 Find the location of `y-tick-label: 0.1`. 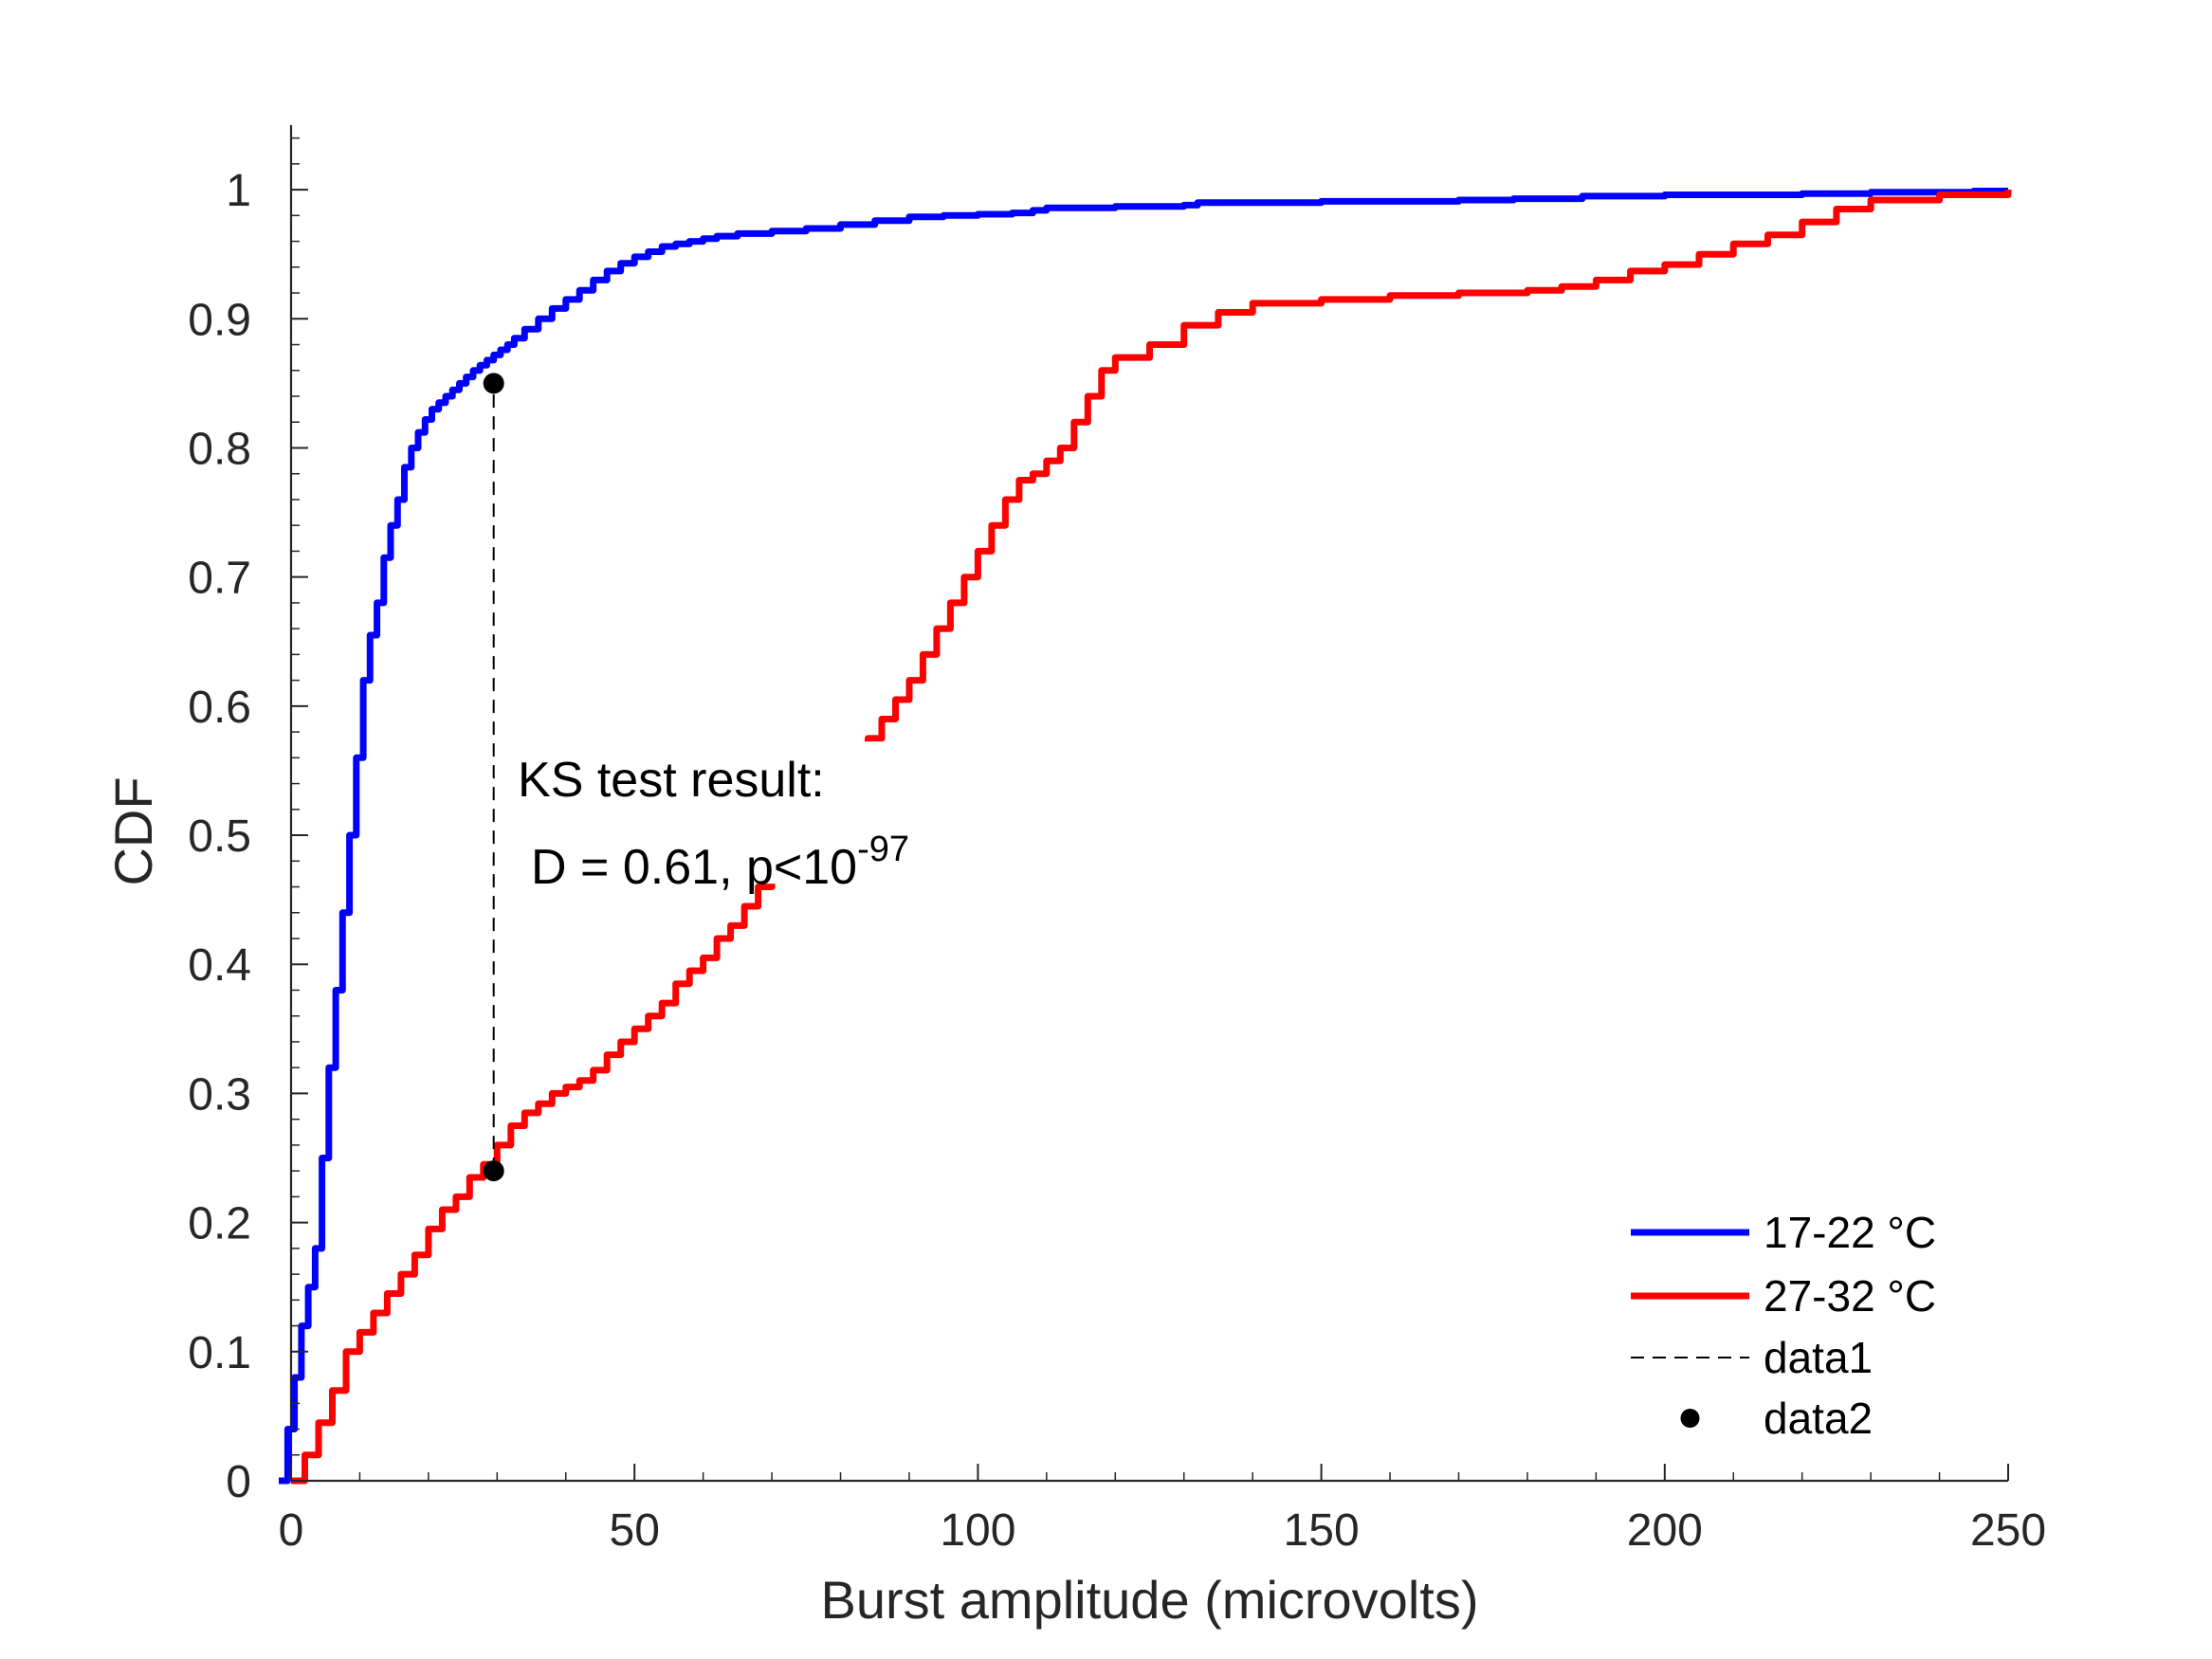

y-tick-label: 0.1 is located at coordinates (219, 1353).